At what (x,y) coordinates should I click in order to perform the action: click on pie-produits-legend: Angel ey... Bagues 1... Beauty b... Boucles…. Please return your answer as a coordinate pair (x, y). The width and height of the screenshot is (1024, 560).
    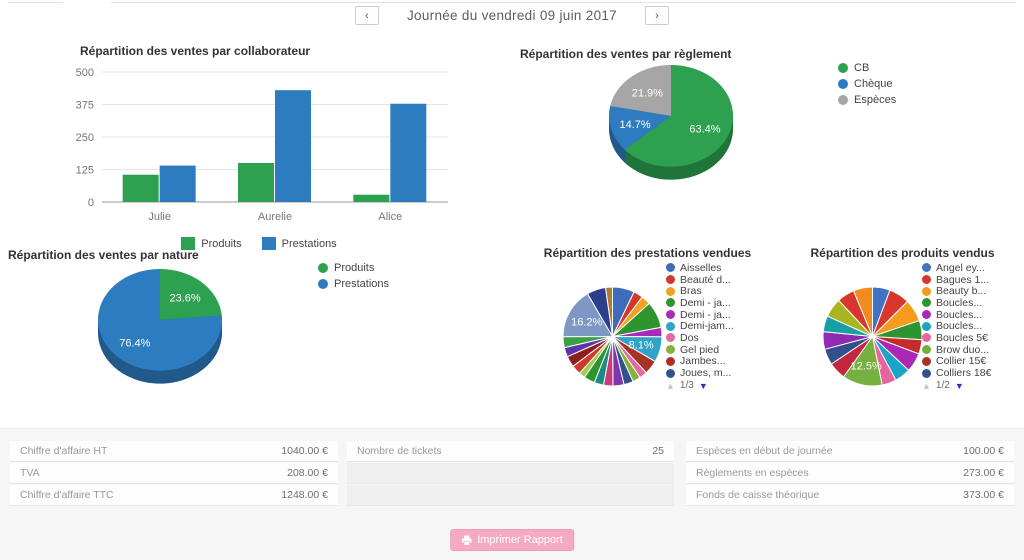
    Looking at the image, I should click on (956, 320).